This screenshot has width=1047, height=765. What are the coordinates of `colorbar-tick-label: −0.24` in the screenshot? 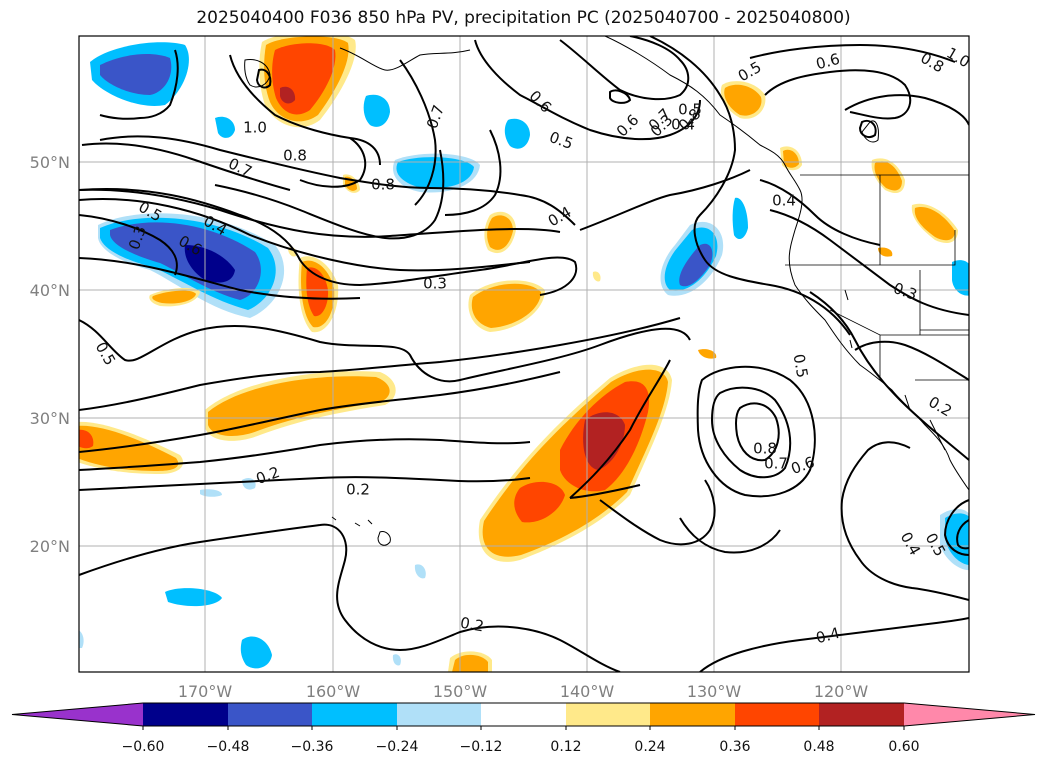 It's located at (397, 747).